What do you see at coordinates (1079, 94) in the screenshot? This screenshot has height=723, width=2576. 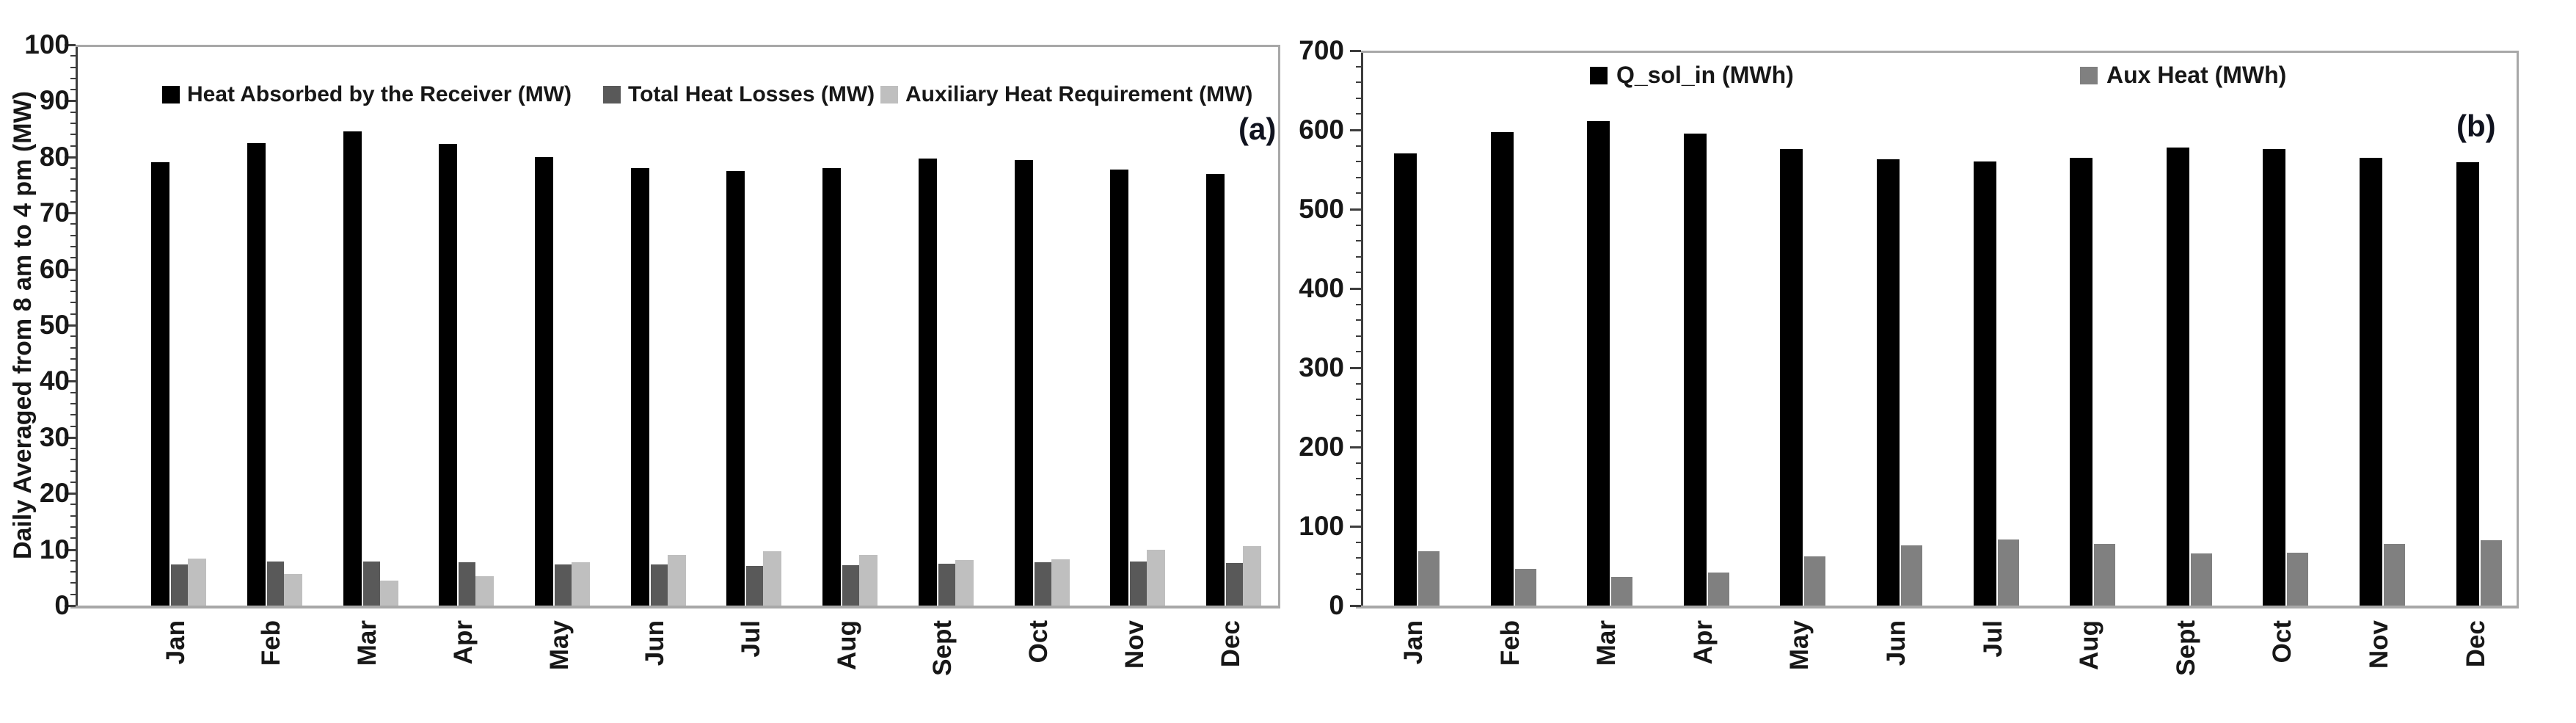 I see `legend-label-auxiliary-heat: Auxiliary Heat Requirement (MW)` at bounding box center [1079, 94].